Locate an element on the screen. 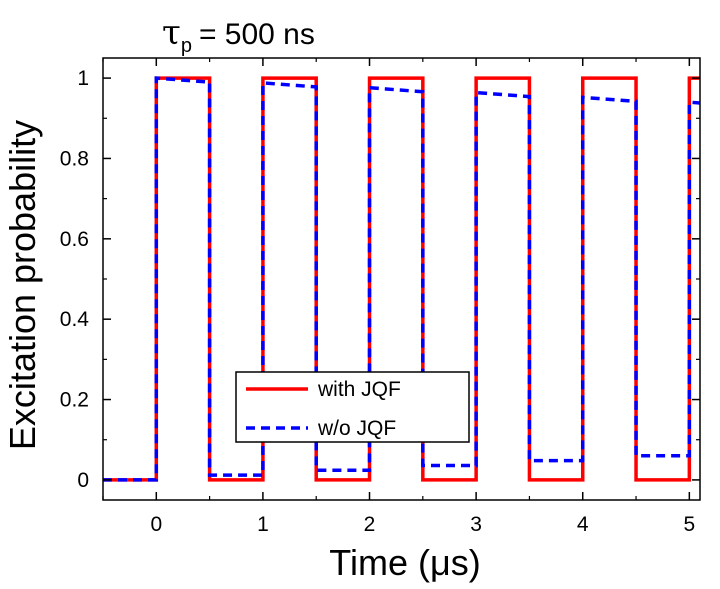 The image size is (720, 589). x-tick-label: 5 is located at coordinates (689, 524).